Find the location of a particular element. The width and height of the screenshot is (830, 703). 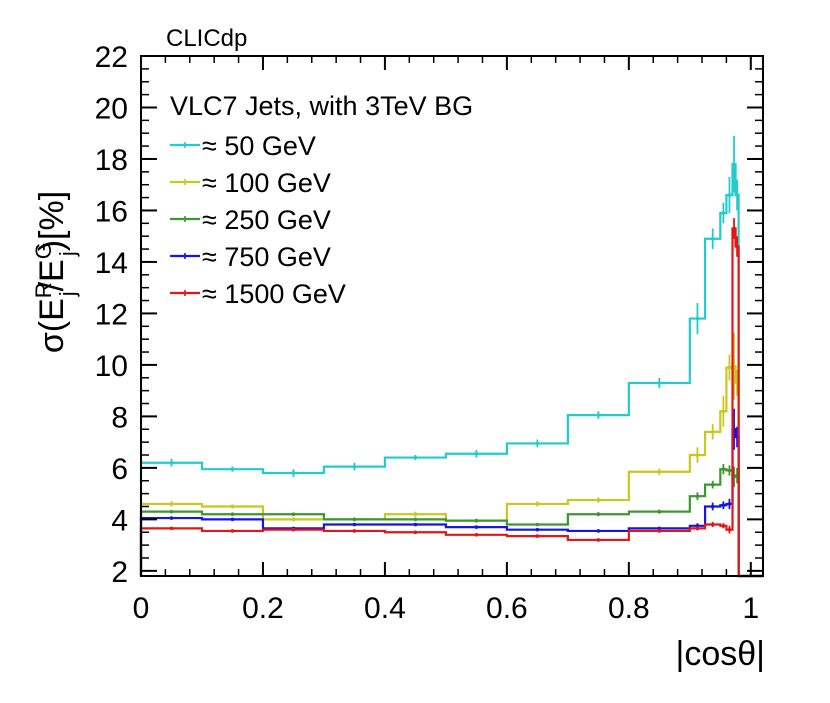

legend-entry: ≈ 100 GeV is located at coordinates (250, 183).